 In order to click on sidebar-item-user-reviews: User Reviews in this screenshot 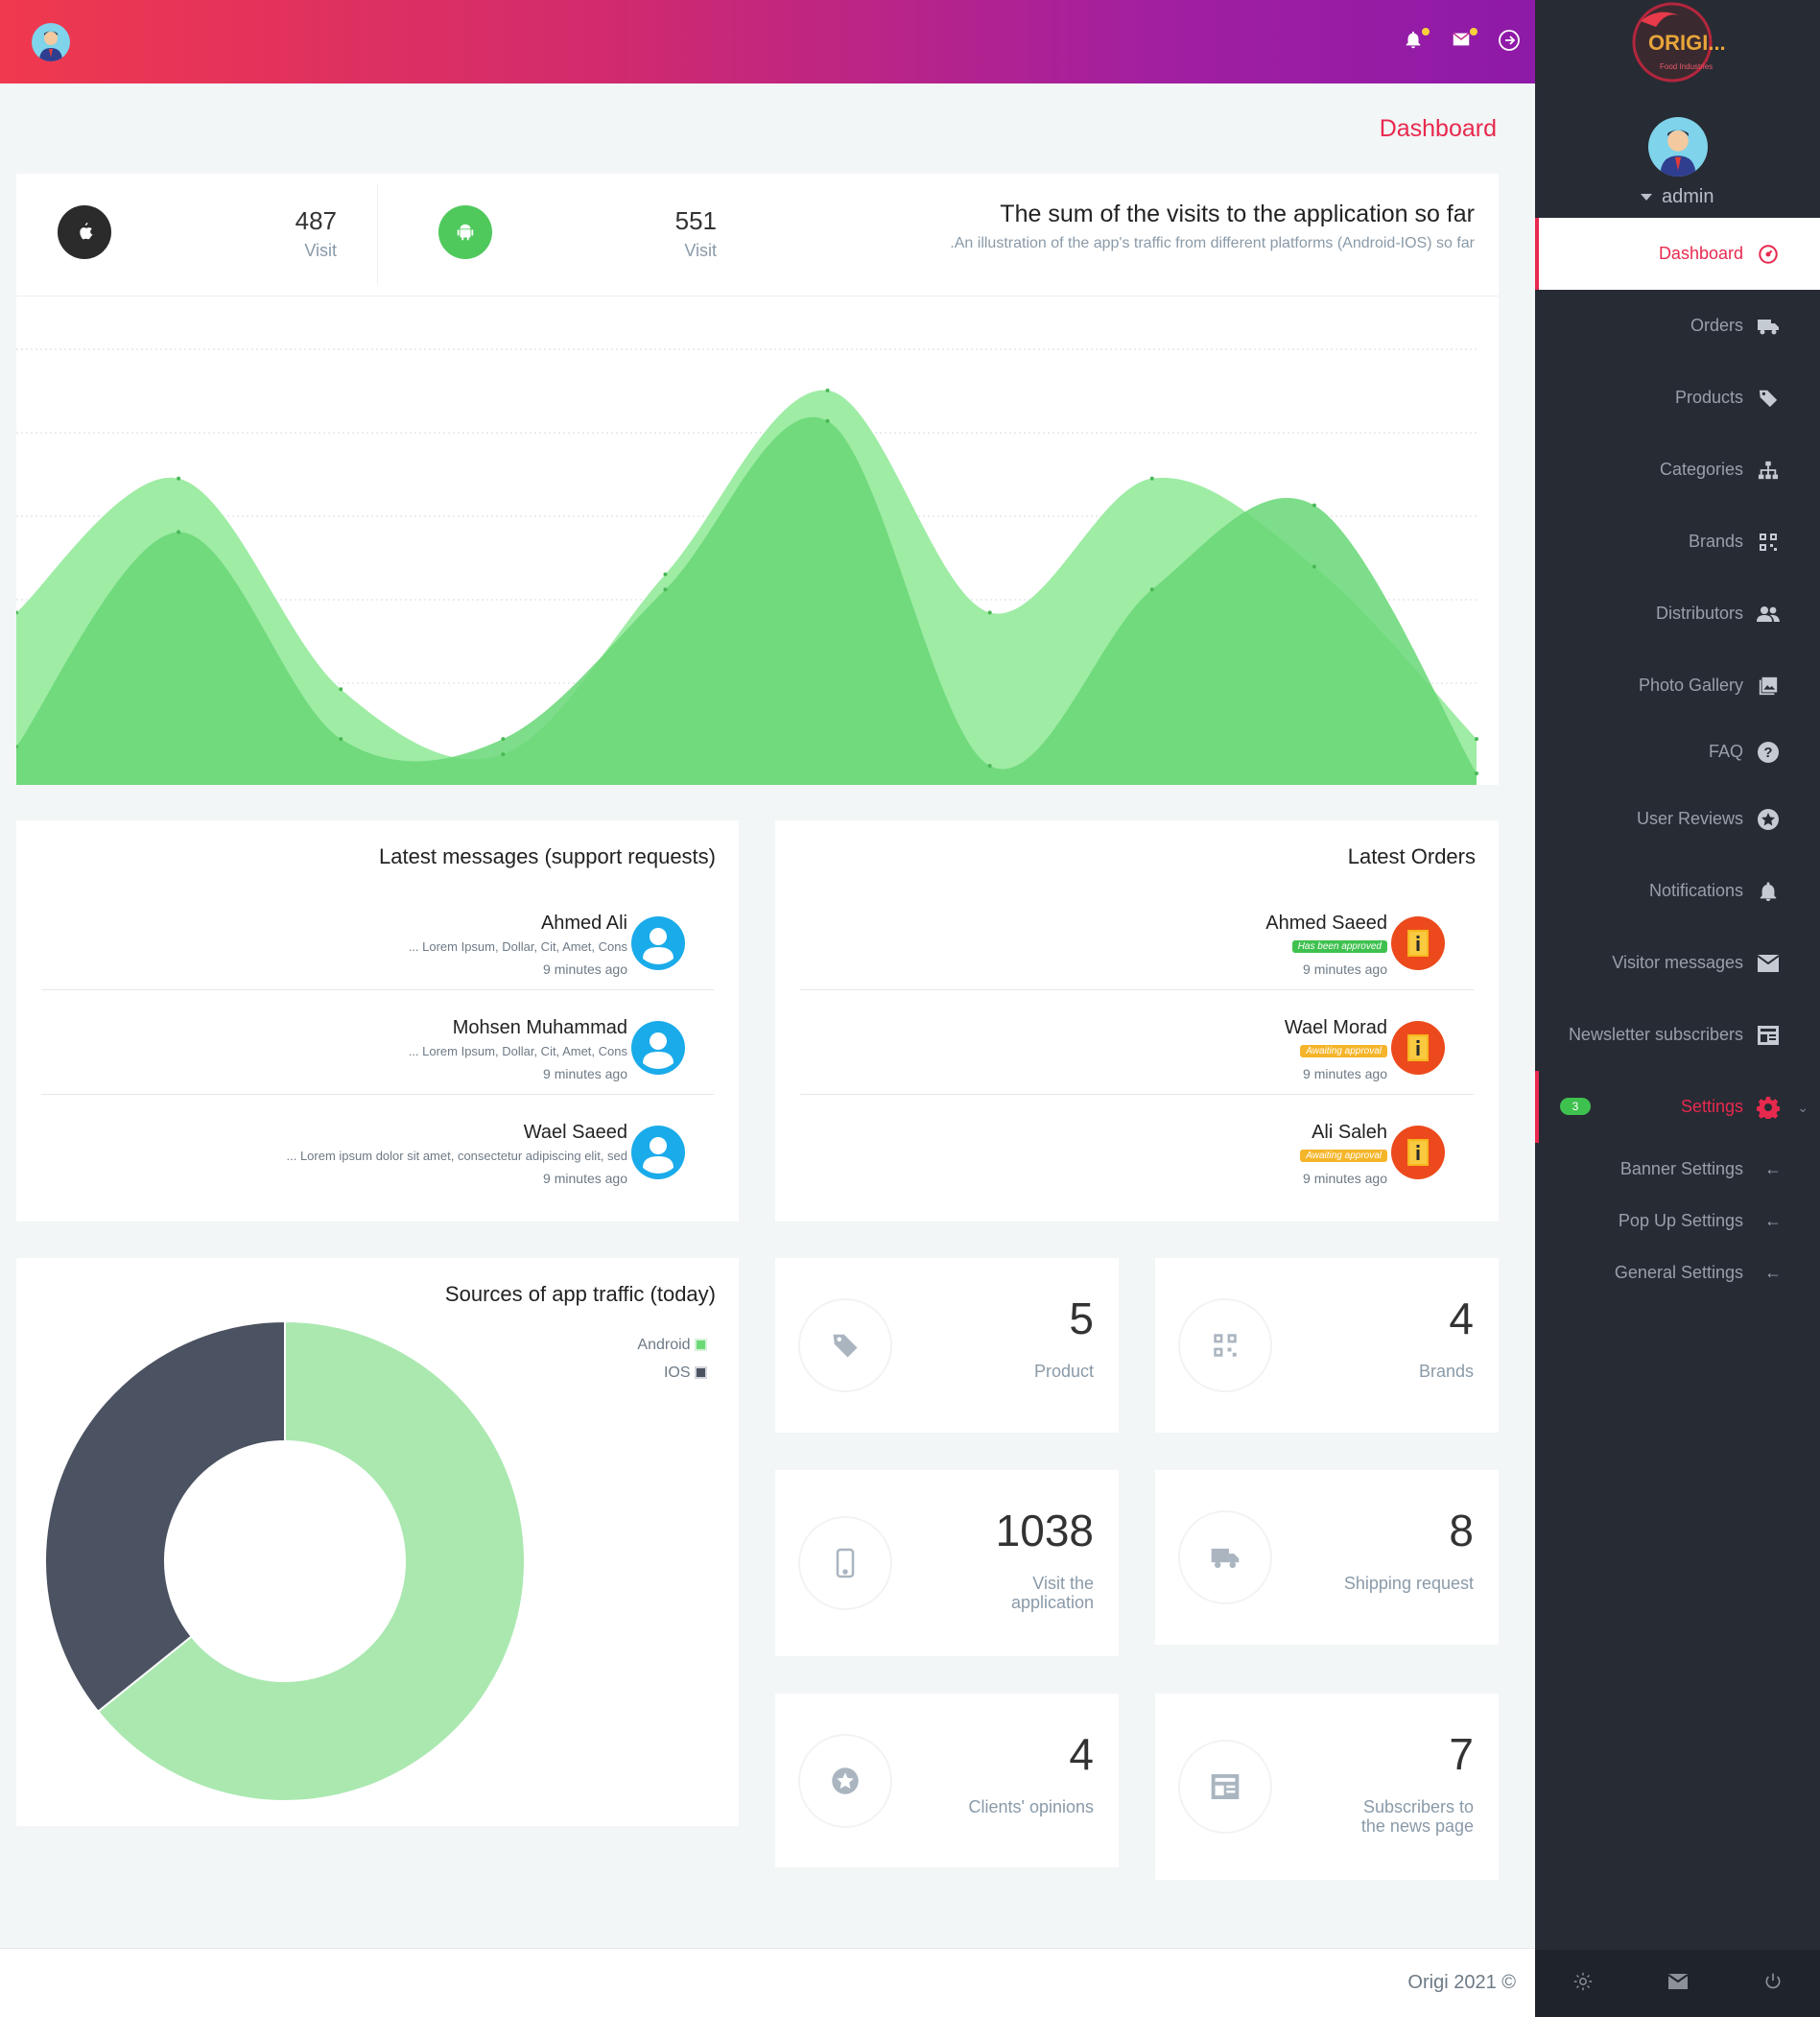, I will do `click(1678, 819)`.